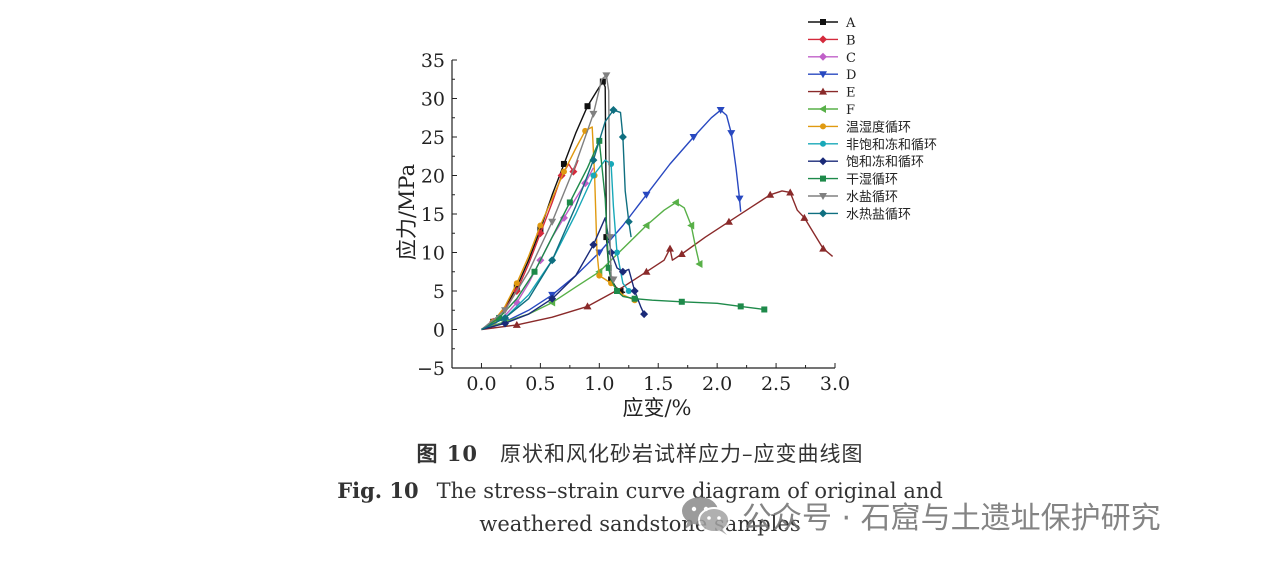  What do you see at coordinates (878, 214) in the screenshot?
I see `legend-label: 水热盐循环` at bounding box center [878, 214].